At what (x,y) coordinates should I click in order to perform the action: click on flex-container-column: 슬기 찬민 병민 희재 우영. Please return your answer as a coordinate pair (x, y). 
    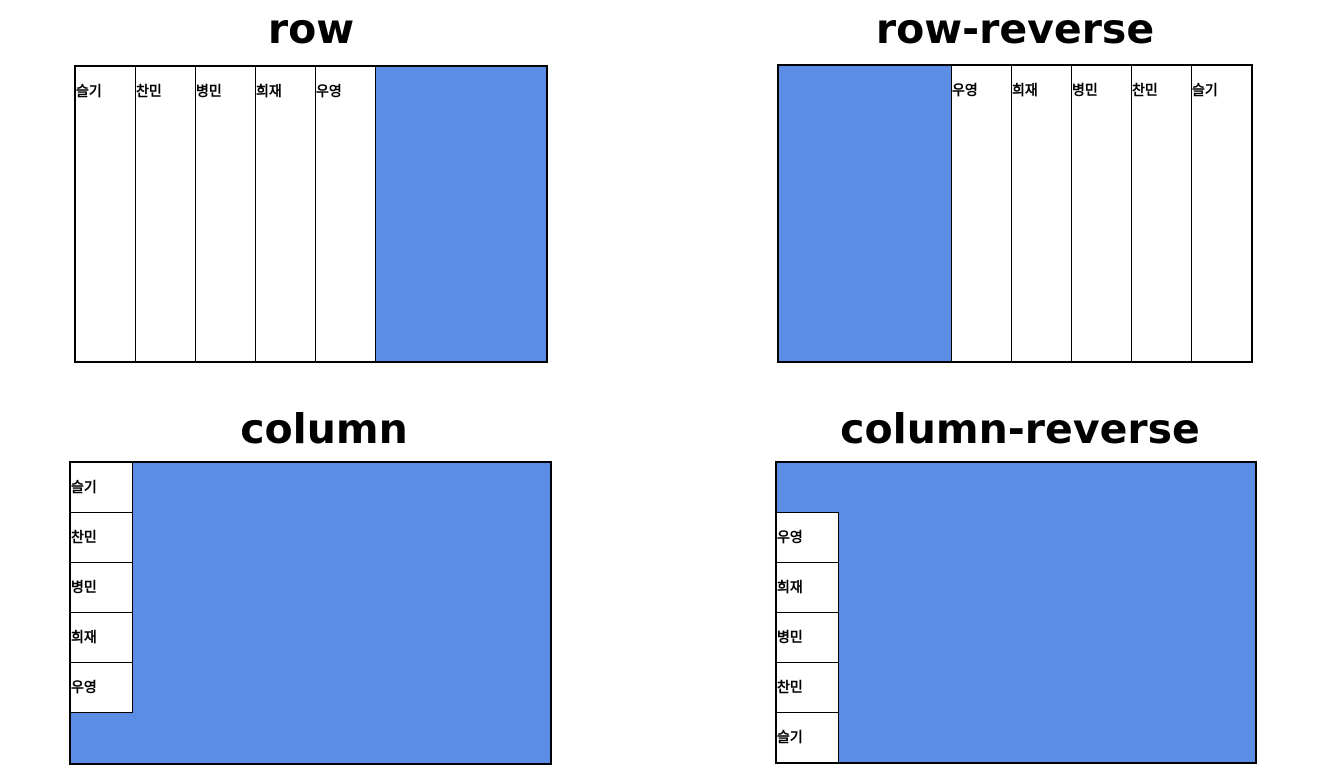
    Looking at the image, I should click on (310, 613).